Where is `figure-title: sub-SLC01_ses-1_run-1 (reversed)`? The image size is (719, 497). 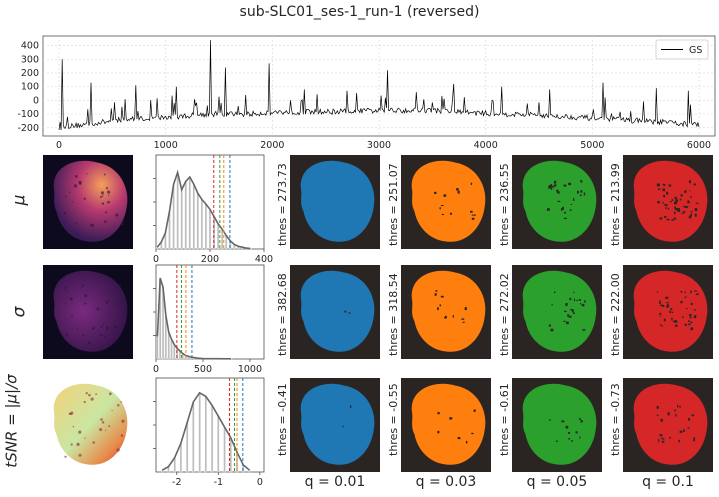 figure-title: sub-SLC01_ses-1_run-1 (reversed) is located at coordinates (359, 12).